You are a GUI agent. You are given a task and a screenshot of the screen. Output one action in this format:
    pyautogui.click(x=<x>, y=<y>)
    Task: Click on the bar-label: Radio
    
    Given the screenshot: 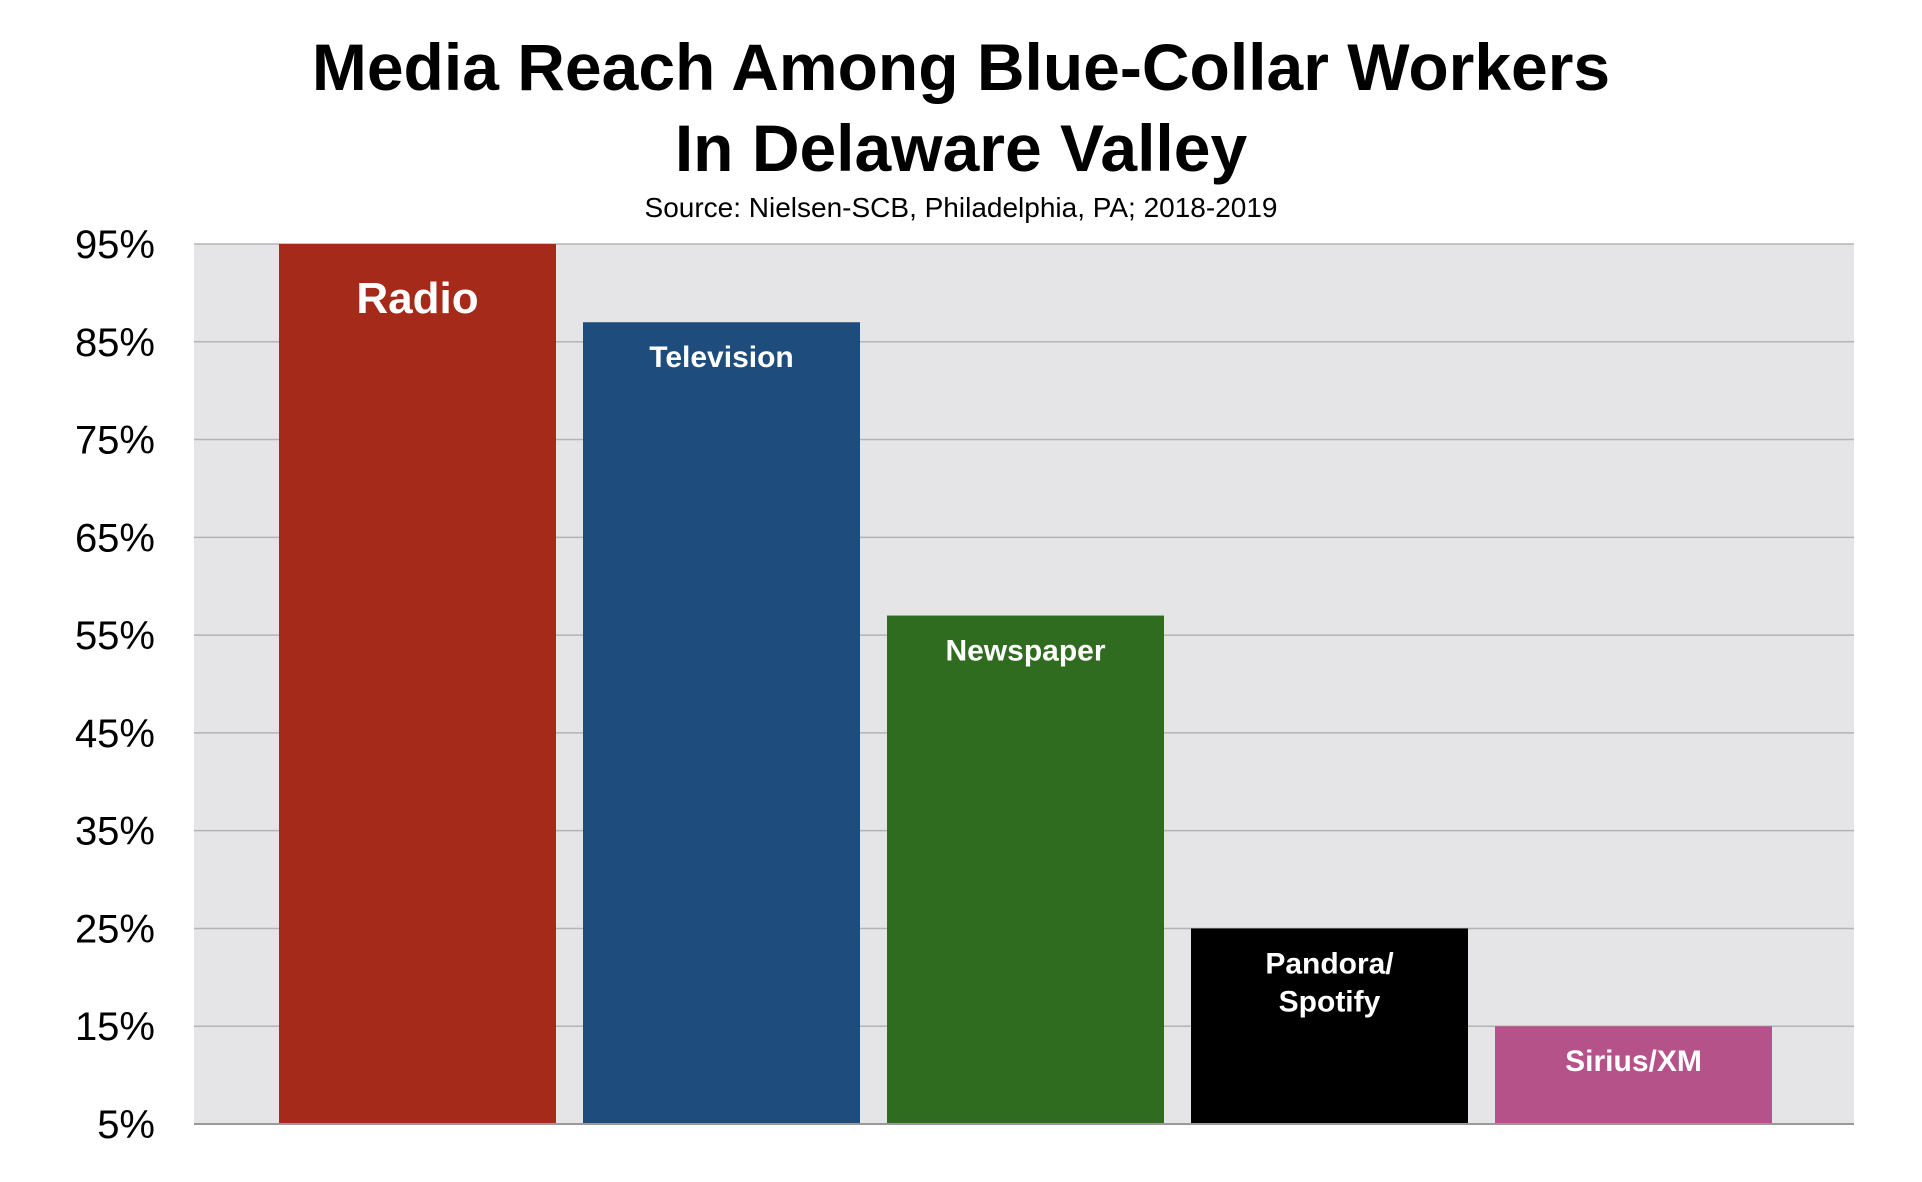 What is the action you would take?
    pyautogui.click(x=417, y=298)
    